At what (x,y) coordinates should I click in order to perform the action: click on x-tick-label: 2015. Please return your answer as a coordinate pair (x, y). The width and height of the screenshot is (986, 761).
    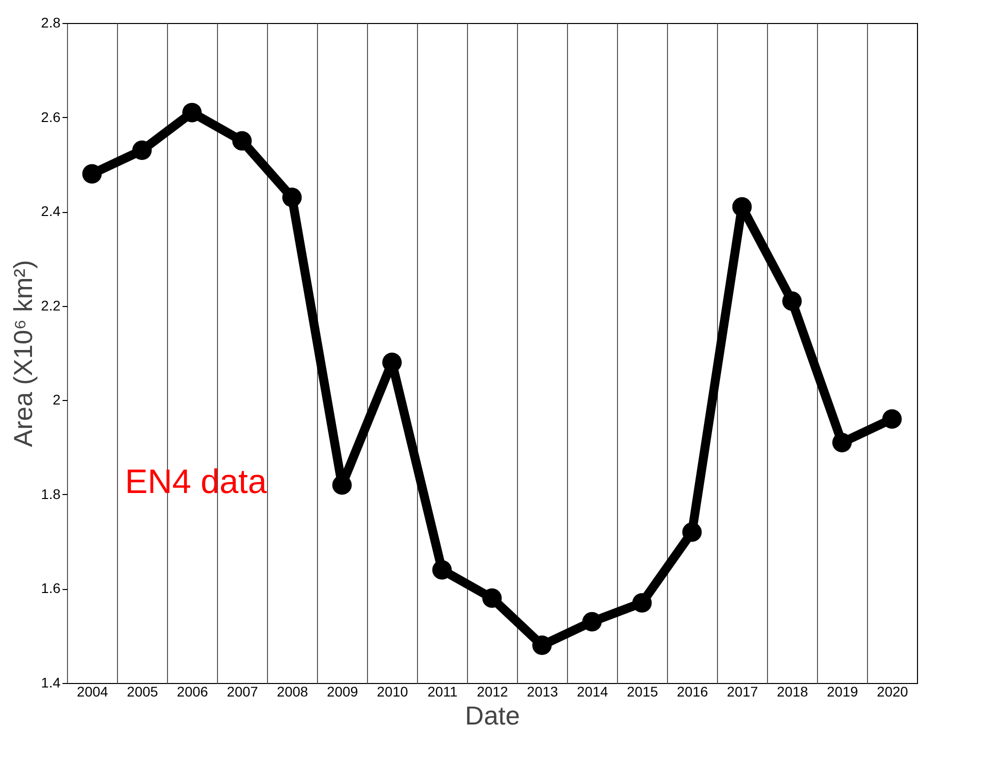
    Looking at the image, I should click on (642, 692).